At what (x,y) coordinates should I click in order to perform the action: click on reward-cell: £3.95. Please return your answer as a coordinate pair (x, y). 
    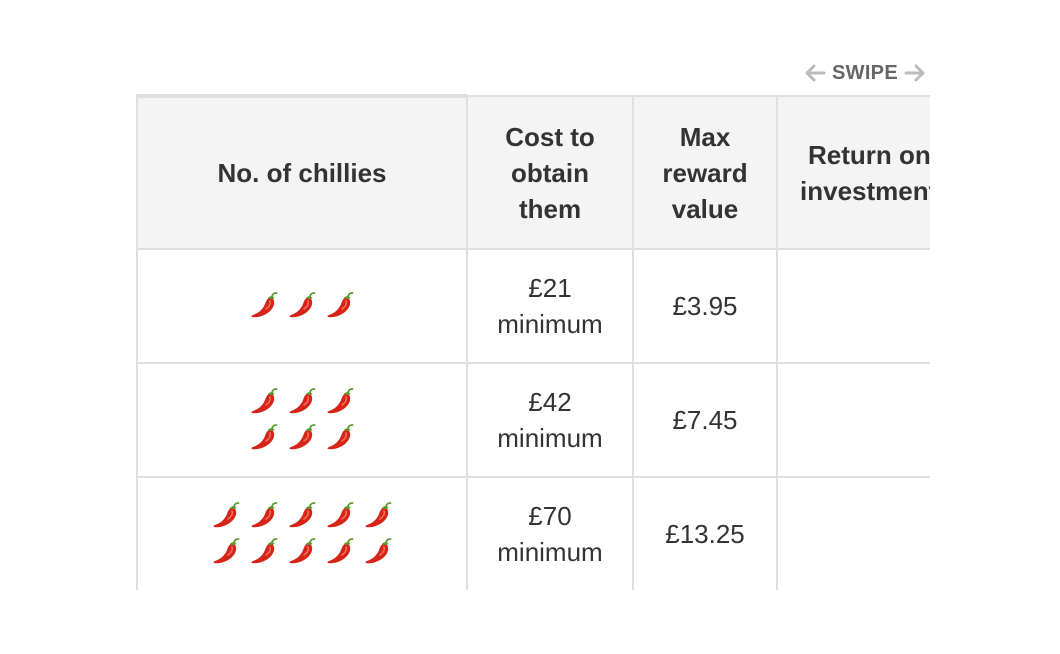
    Looking at the image, I should click on (705, 306).